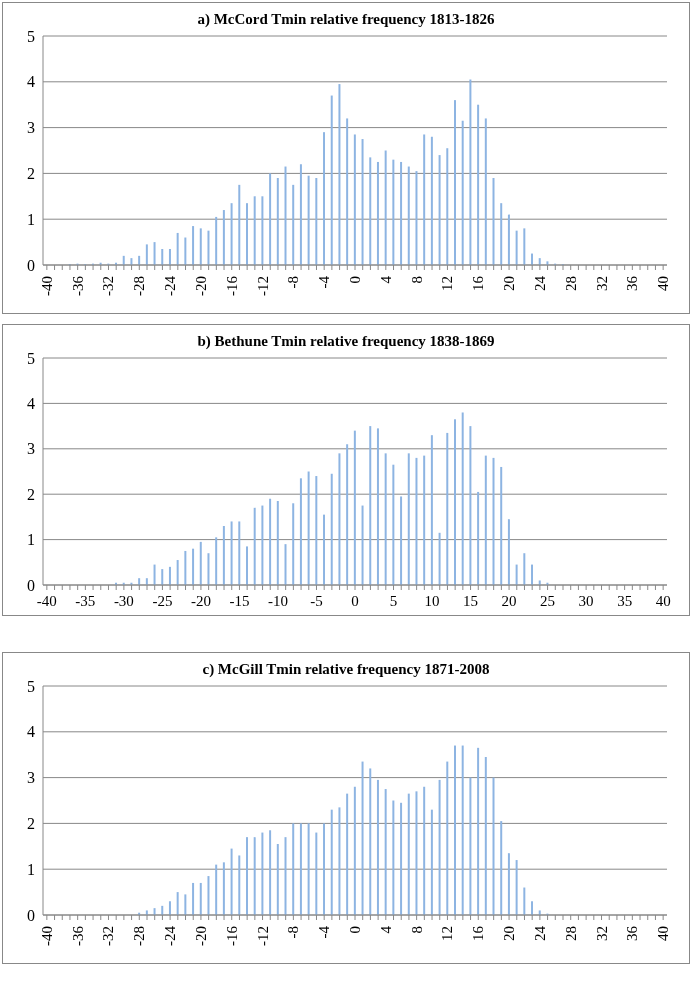  Describe the element at coordinates (548, 601) in the screenshot. I see `x-tick-label: 25` at that location.